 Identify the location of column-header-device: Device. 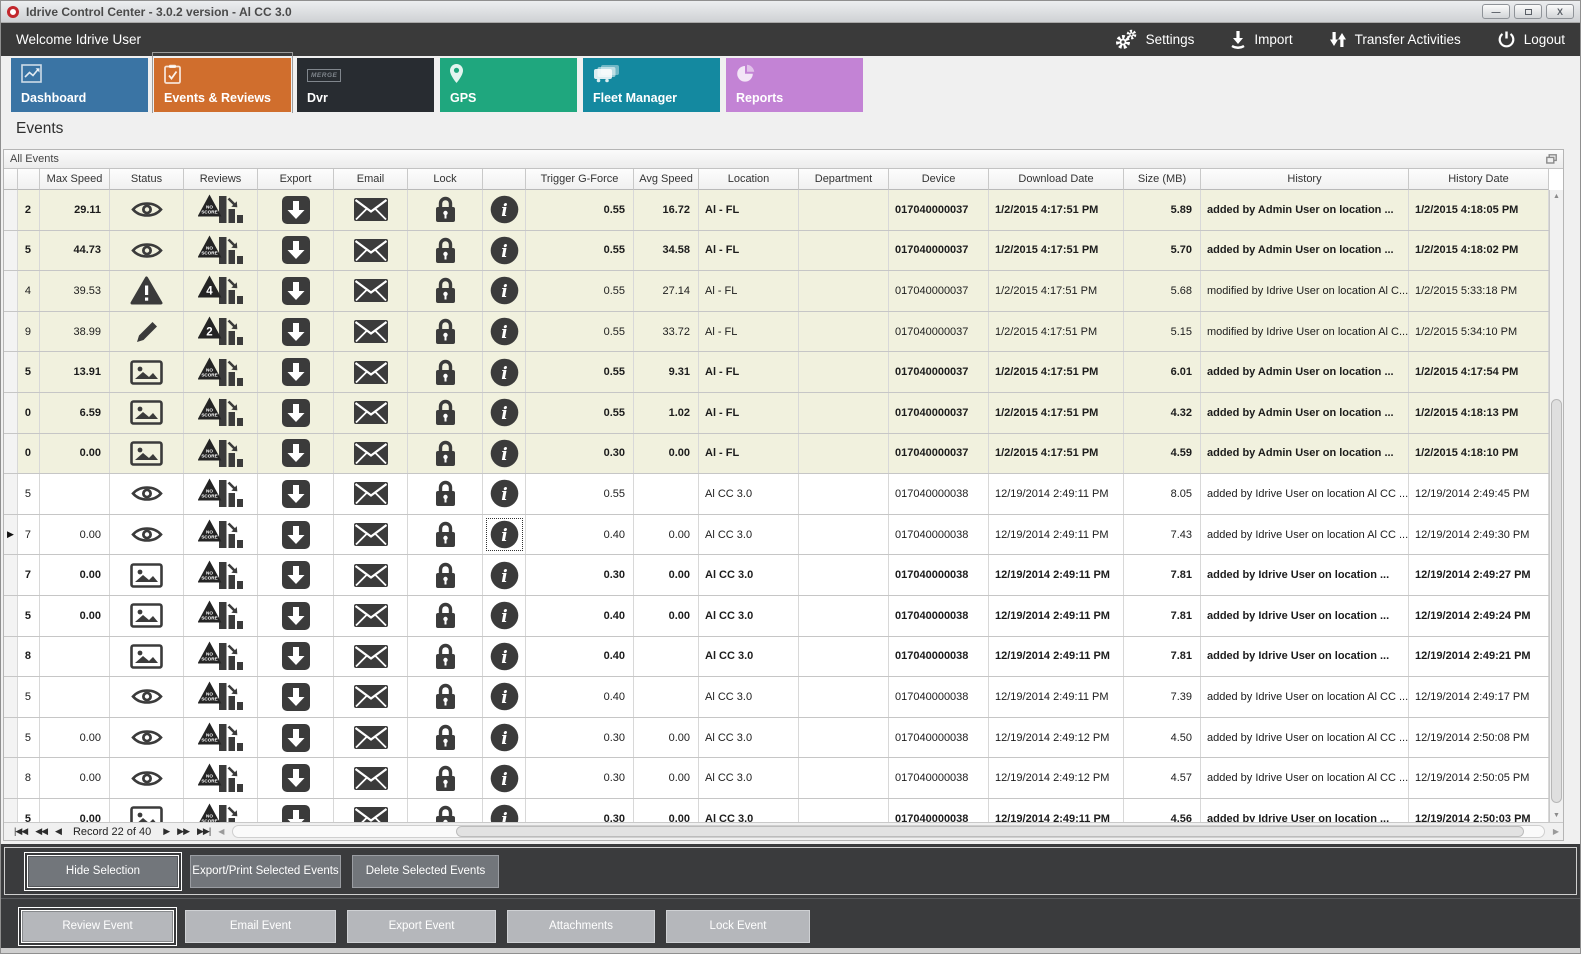
(939, 179).